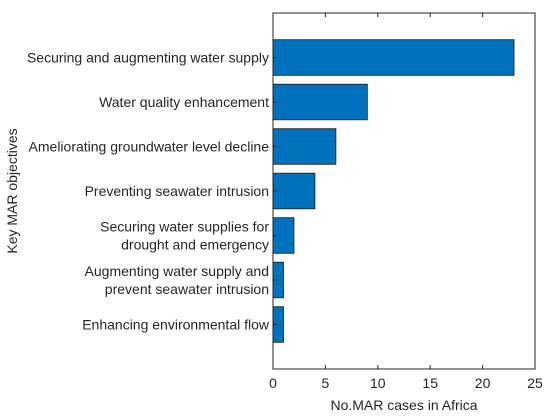 Image resolution: width=550 pixels, height=417 pixels. Describe the element at coordinates (184, 102) in the screenshot. I see `category-label-1: Water quality enhancement` at that location.